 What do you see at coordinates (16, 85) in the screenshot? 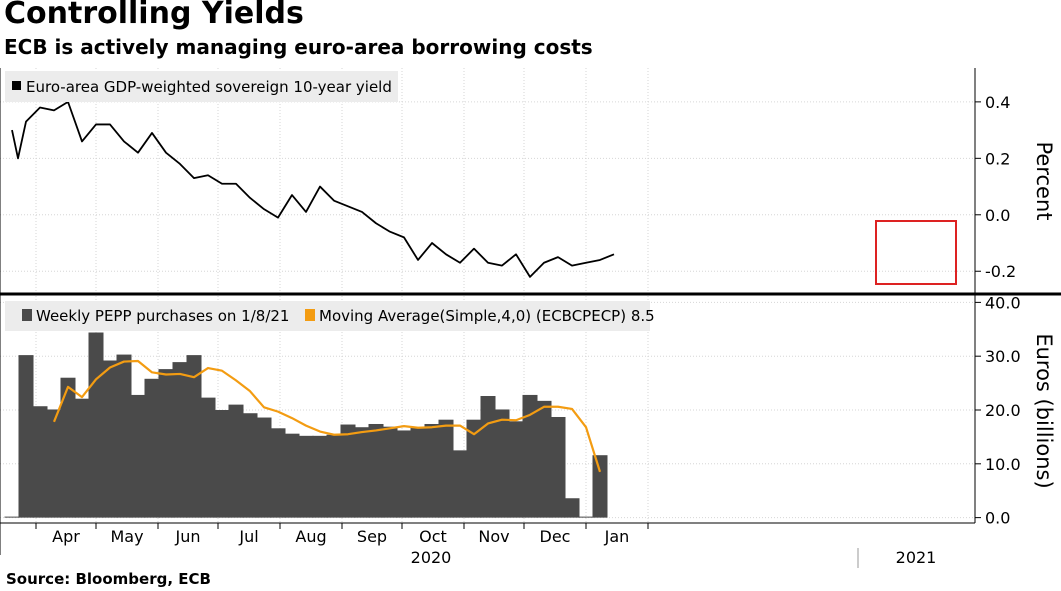
I see `yield-legend-swatch` at bounding box center [16, 85].